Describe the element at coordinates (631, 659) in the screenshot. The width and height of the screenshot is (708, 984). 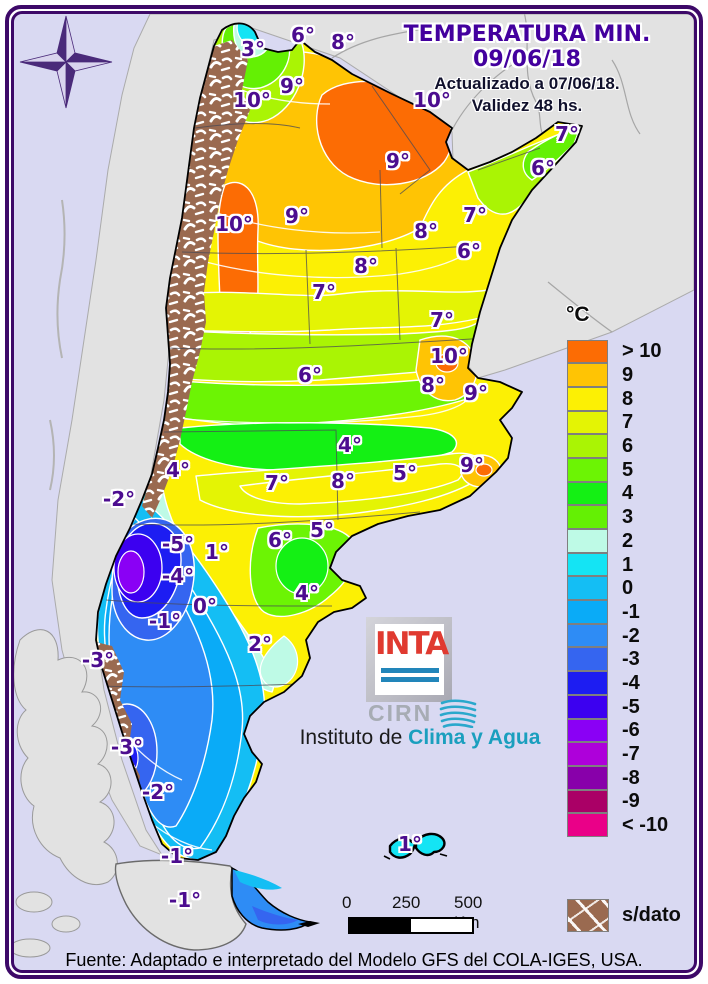
I see `legend-label: -3` at that location.